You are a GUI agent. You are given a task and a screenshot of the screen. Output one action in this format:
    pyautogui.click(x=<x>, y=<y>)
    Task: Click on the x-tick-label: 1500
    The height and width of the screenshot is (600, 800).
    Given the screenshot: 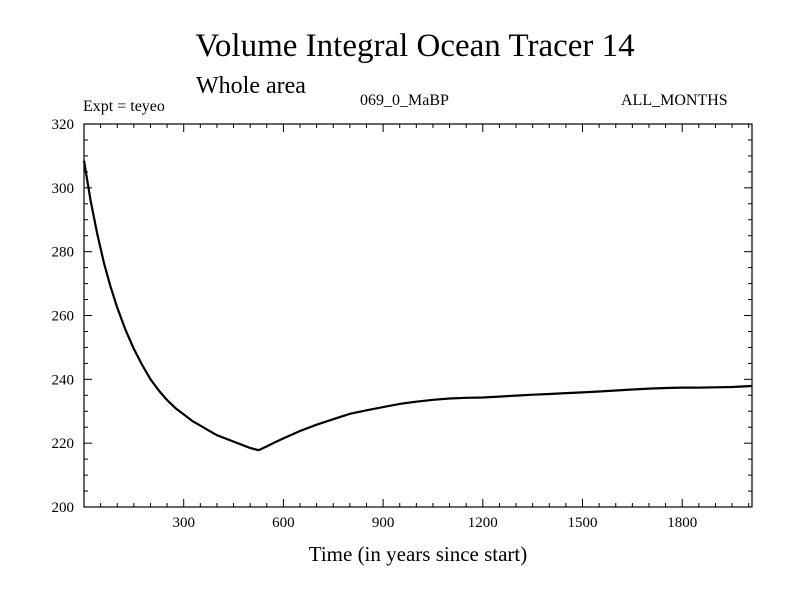 What is the action you would take?
    pyautogui.click(x=583, y=523)
    